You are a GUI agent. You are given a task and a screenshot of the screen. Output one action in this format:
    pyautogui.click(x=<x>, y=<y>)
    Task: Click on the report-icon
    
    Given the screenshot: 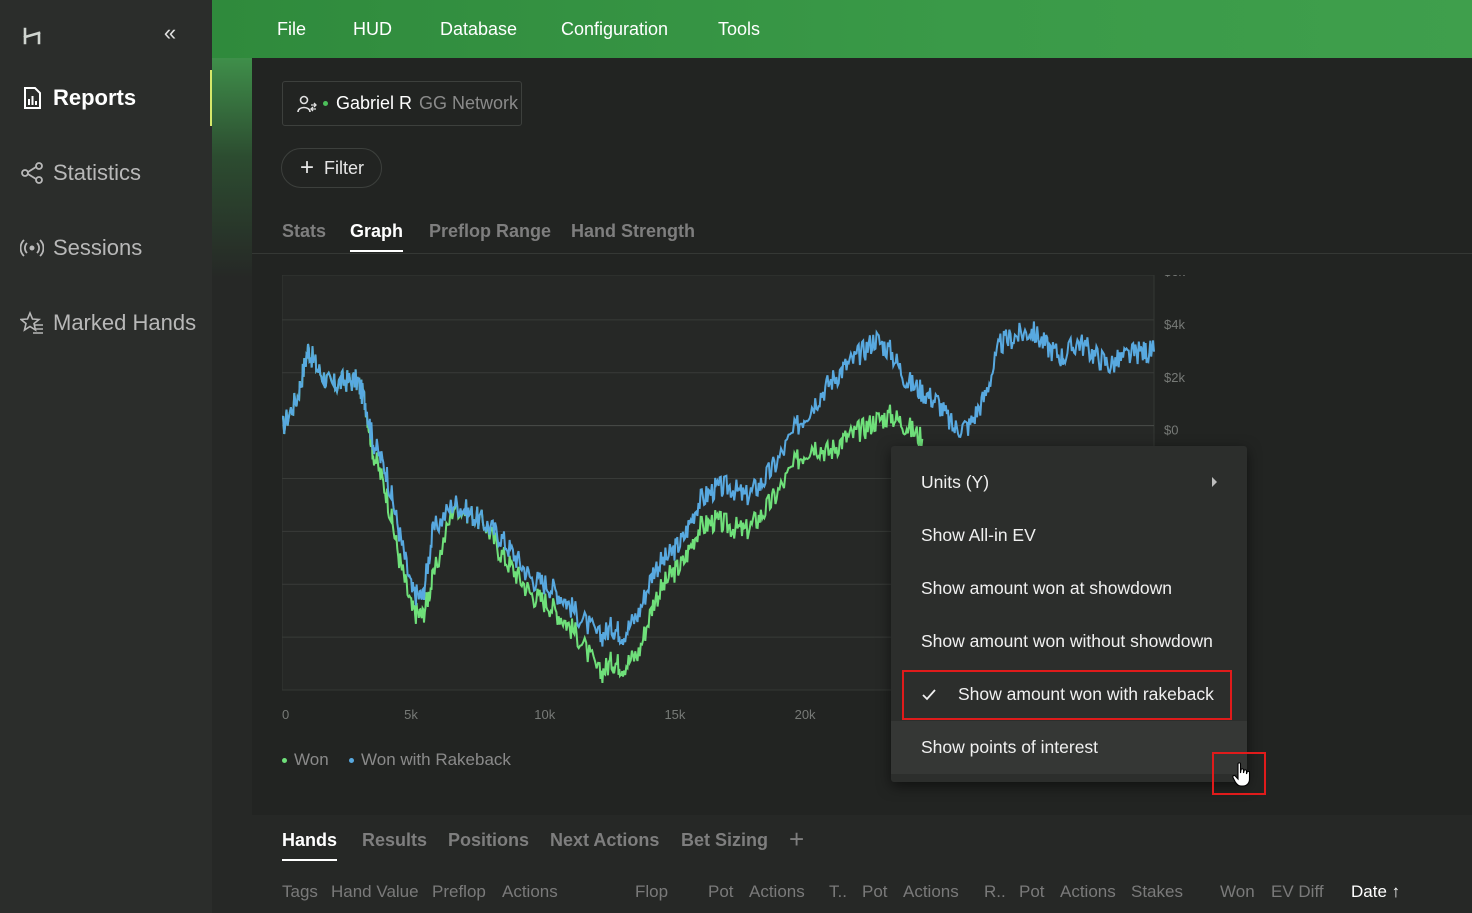 What is the action you would take?
    pyautogui.click(x=32, y=98)
    